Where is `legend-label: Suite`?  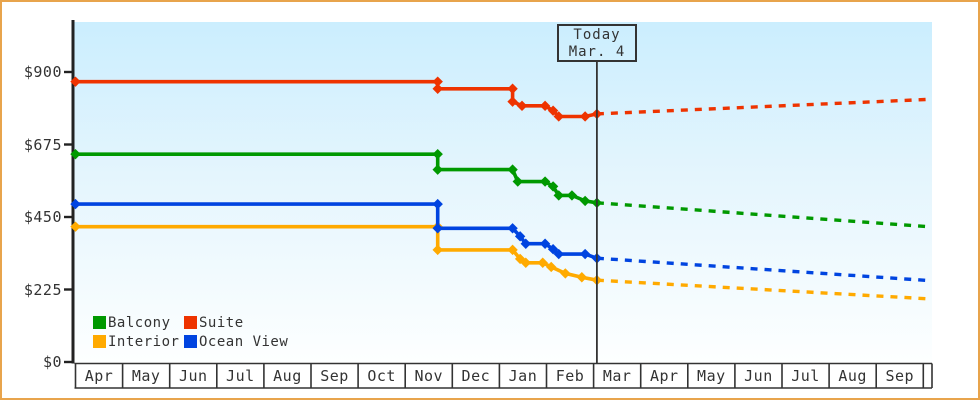 legend-label: Suite is located at coordinates (221, 322).